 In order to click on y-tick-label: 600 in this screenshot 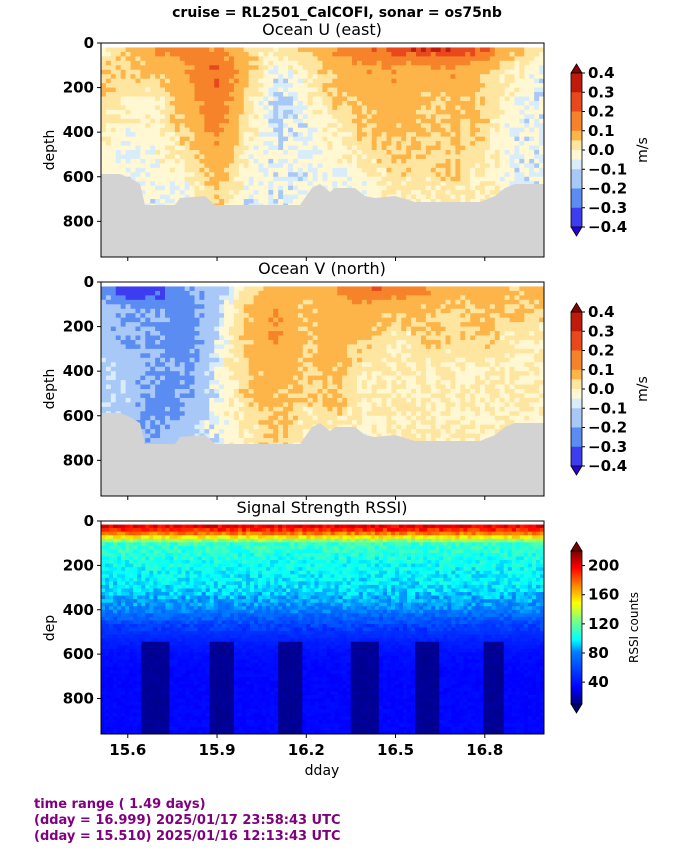, I will do `click(78, 177)`.